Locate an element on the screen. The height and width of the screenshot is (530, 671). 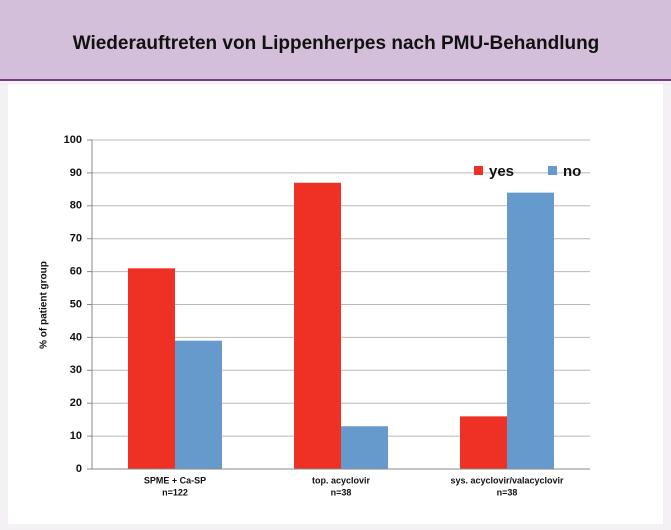
y-tick-label: 0 is located at coordinates (79, 469).